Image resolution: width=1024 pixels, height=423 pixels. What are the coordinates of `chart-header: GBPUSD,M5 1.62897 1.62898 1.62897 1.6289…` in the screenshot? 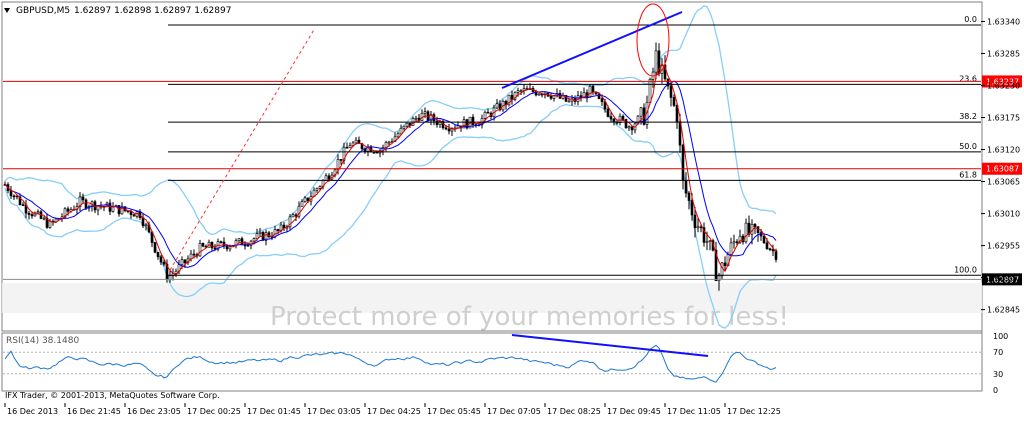 It's located at (117, 11).